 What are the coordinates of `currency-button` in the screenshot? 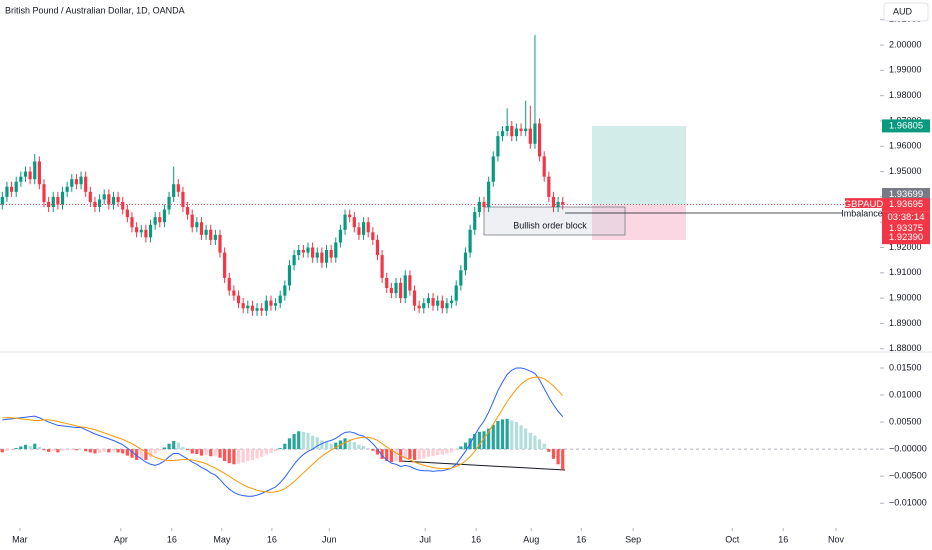 It's located at (906, 12).